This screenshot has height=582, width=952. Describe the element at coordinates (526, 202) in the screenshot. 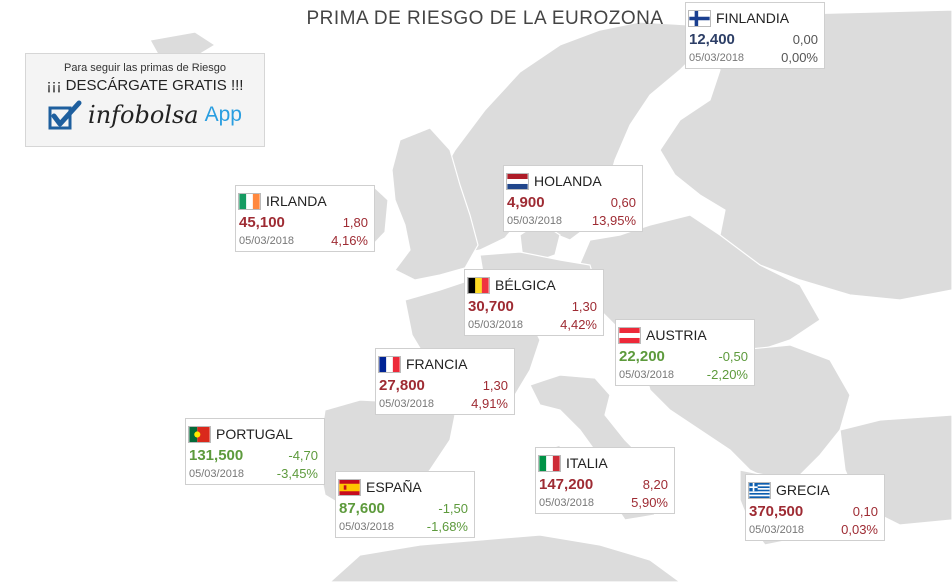

I see `risk-premium-value: 4,900` at that location.